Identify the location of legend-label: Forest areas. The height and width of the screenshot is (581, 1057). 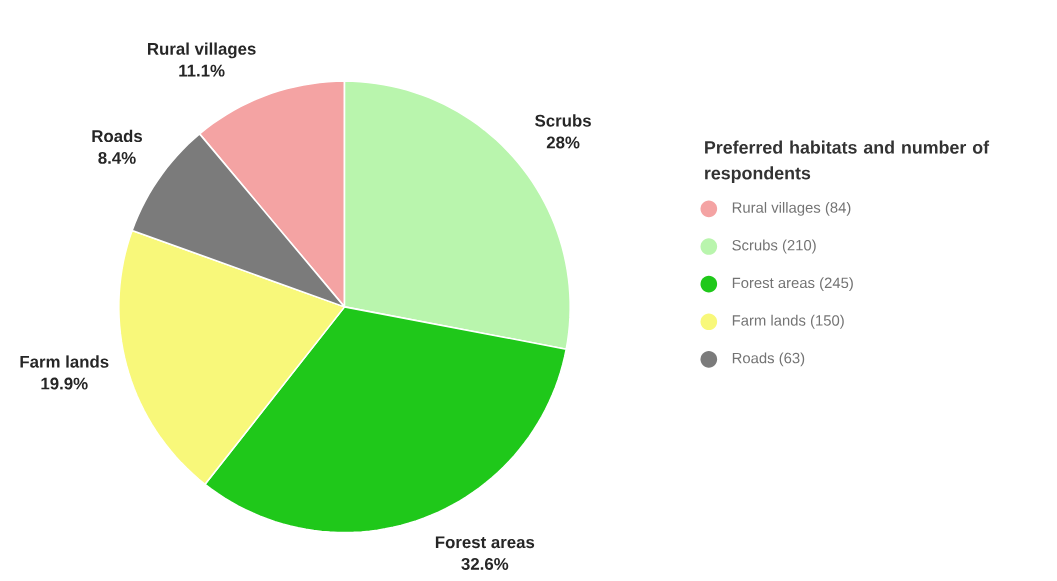
(773, 283).